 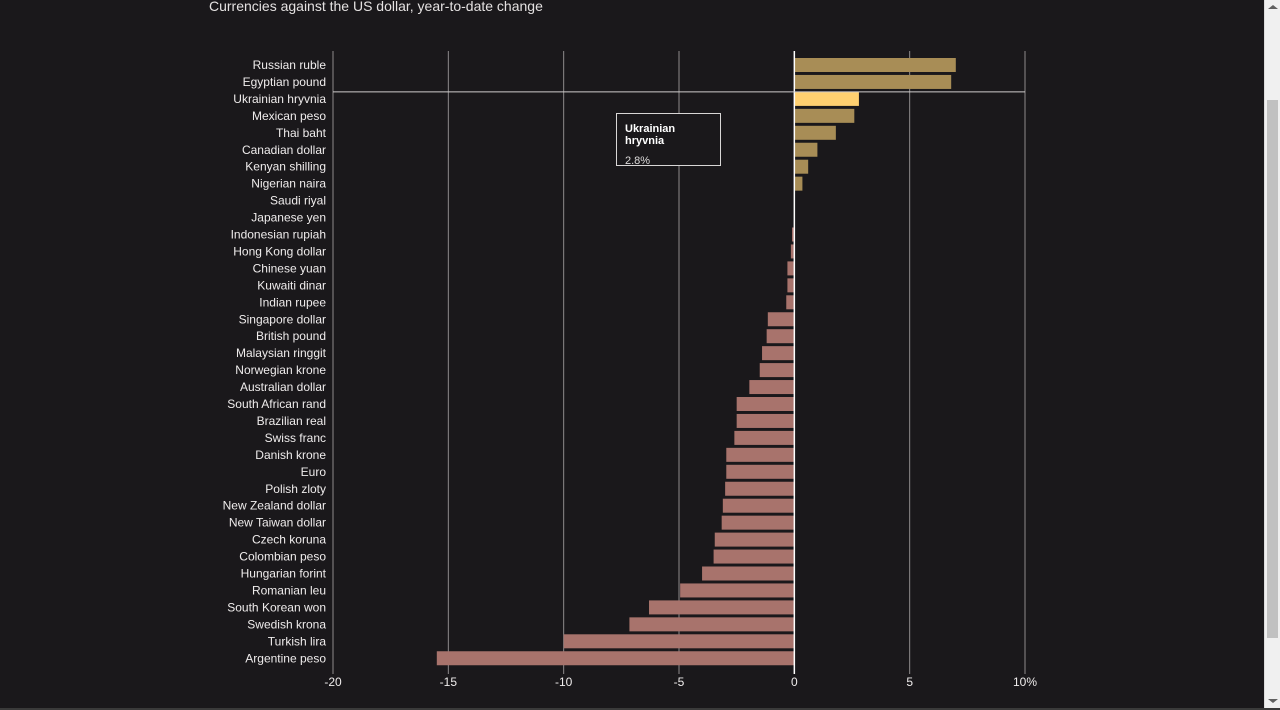 What do you see at coordinates (564, 682) in the screenshot?
I see `x-tick-label: -10` at bounding box center [564, 682].